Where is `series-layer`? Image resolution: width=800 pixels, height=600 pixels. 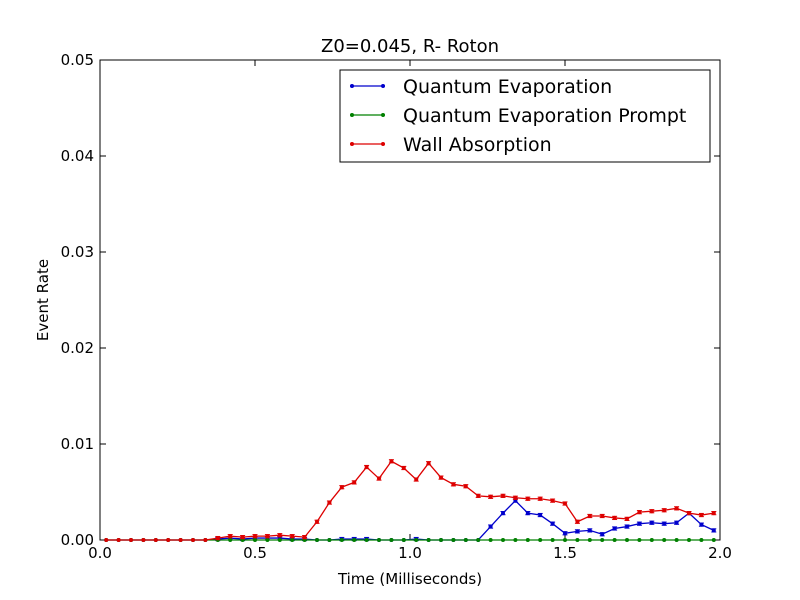 series-layer is located at coordinates (410, 500).